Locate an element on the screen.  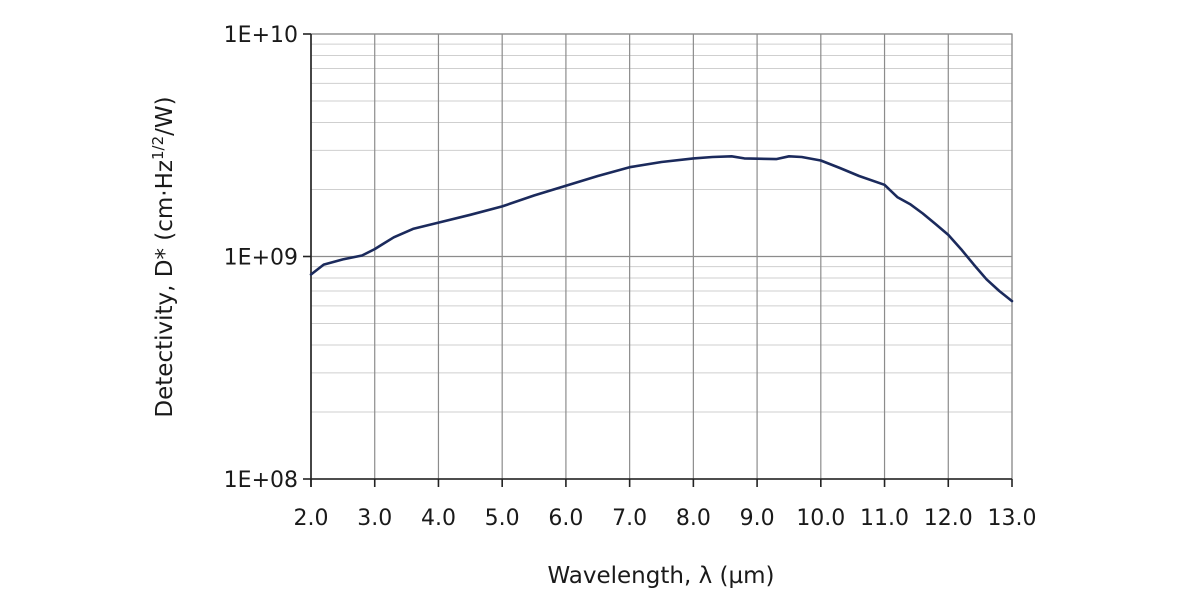
y-tick-label: 1E+09 is located at coordinates (261, 258).